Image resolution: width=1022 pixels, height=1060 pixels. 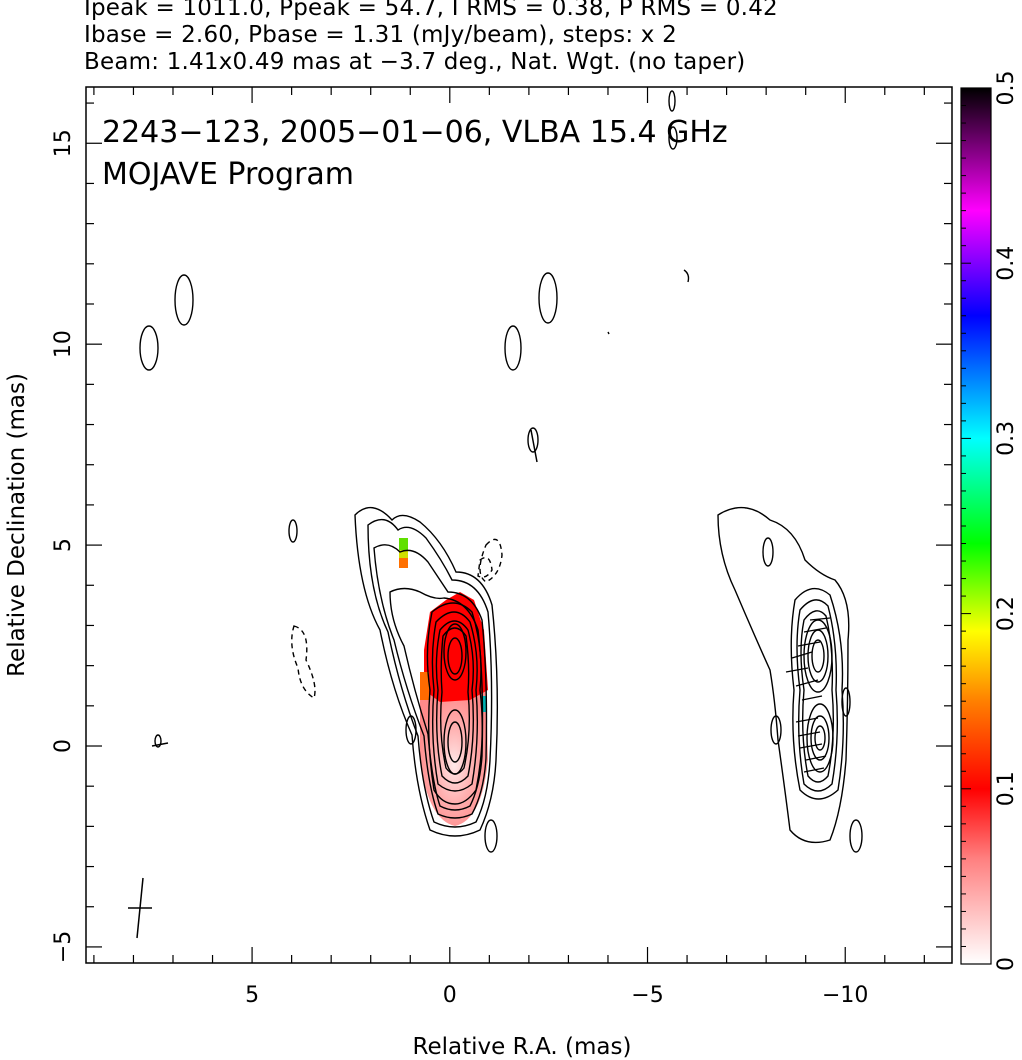 I want to click on evpa-vectors, so click(x=808, y=695).